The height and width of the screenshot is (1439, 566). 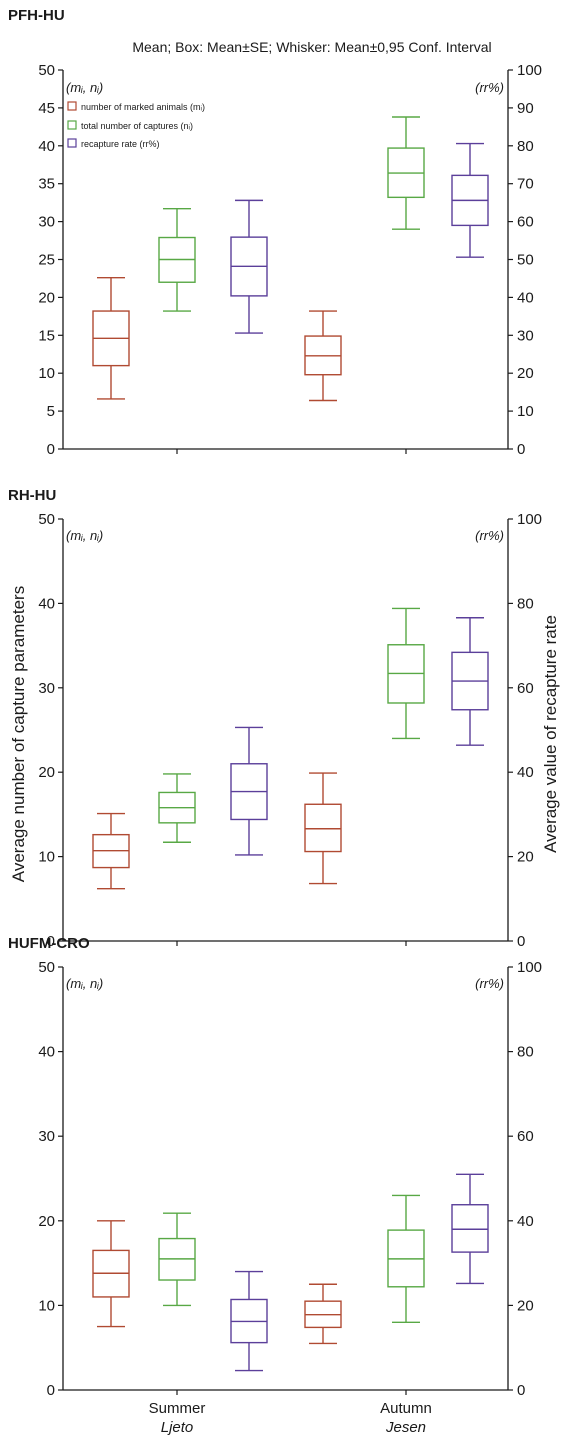 I want to click on right-axis-label: Average value of recapture rate, so click(x=550, y=734).